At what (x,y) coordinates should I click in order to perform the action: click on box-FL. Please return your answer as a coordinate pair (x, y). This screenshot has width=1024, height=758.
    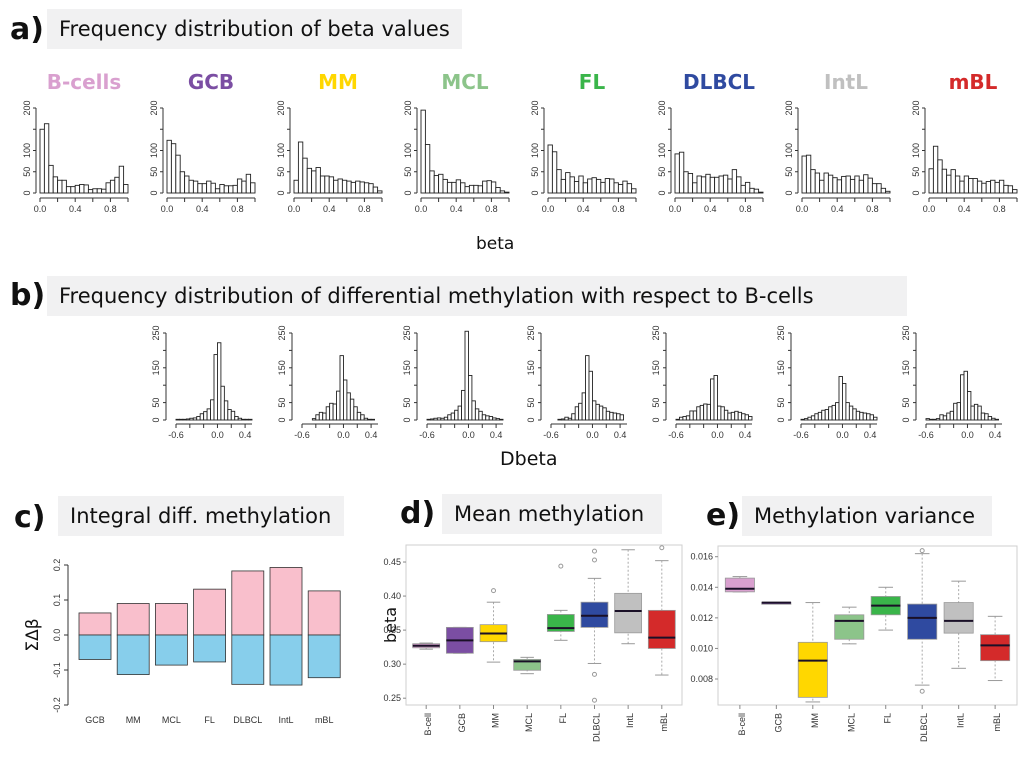
    Looking at the image, I should click on (885, 608).